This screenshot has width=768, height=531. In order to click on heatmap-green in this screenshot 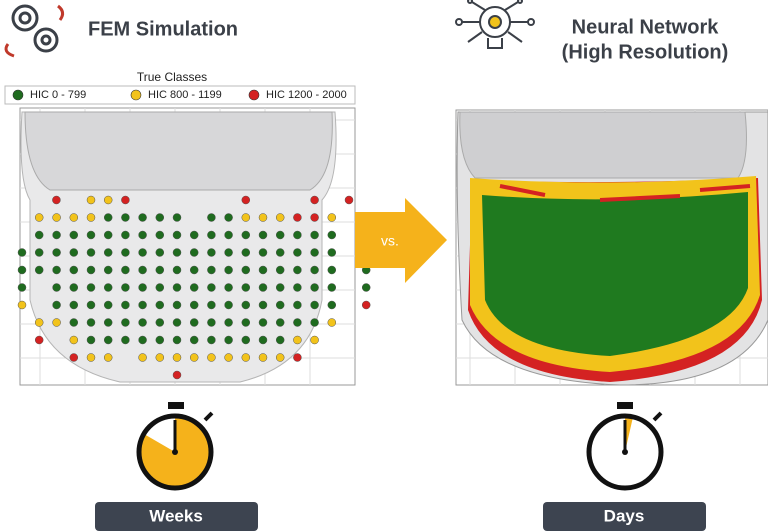, I will do `click(615, 274)`.